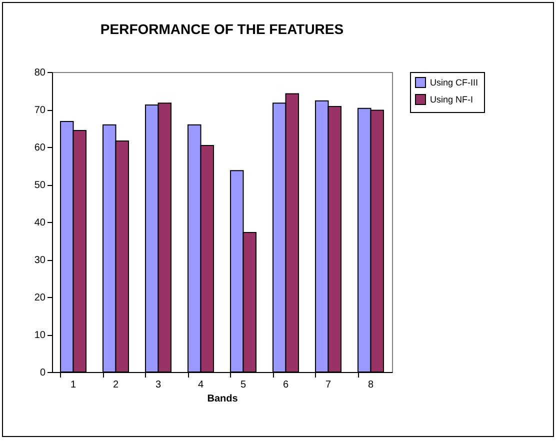 The height and width of the screenshot is (441, 558). I want to click on x-axis-title: Bands, so click(222, 399).